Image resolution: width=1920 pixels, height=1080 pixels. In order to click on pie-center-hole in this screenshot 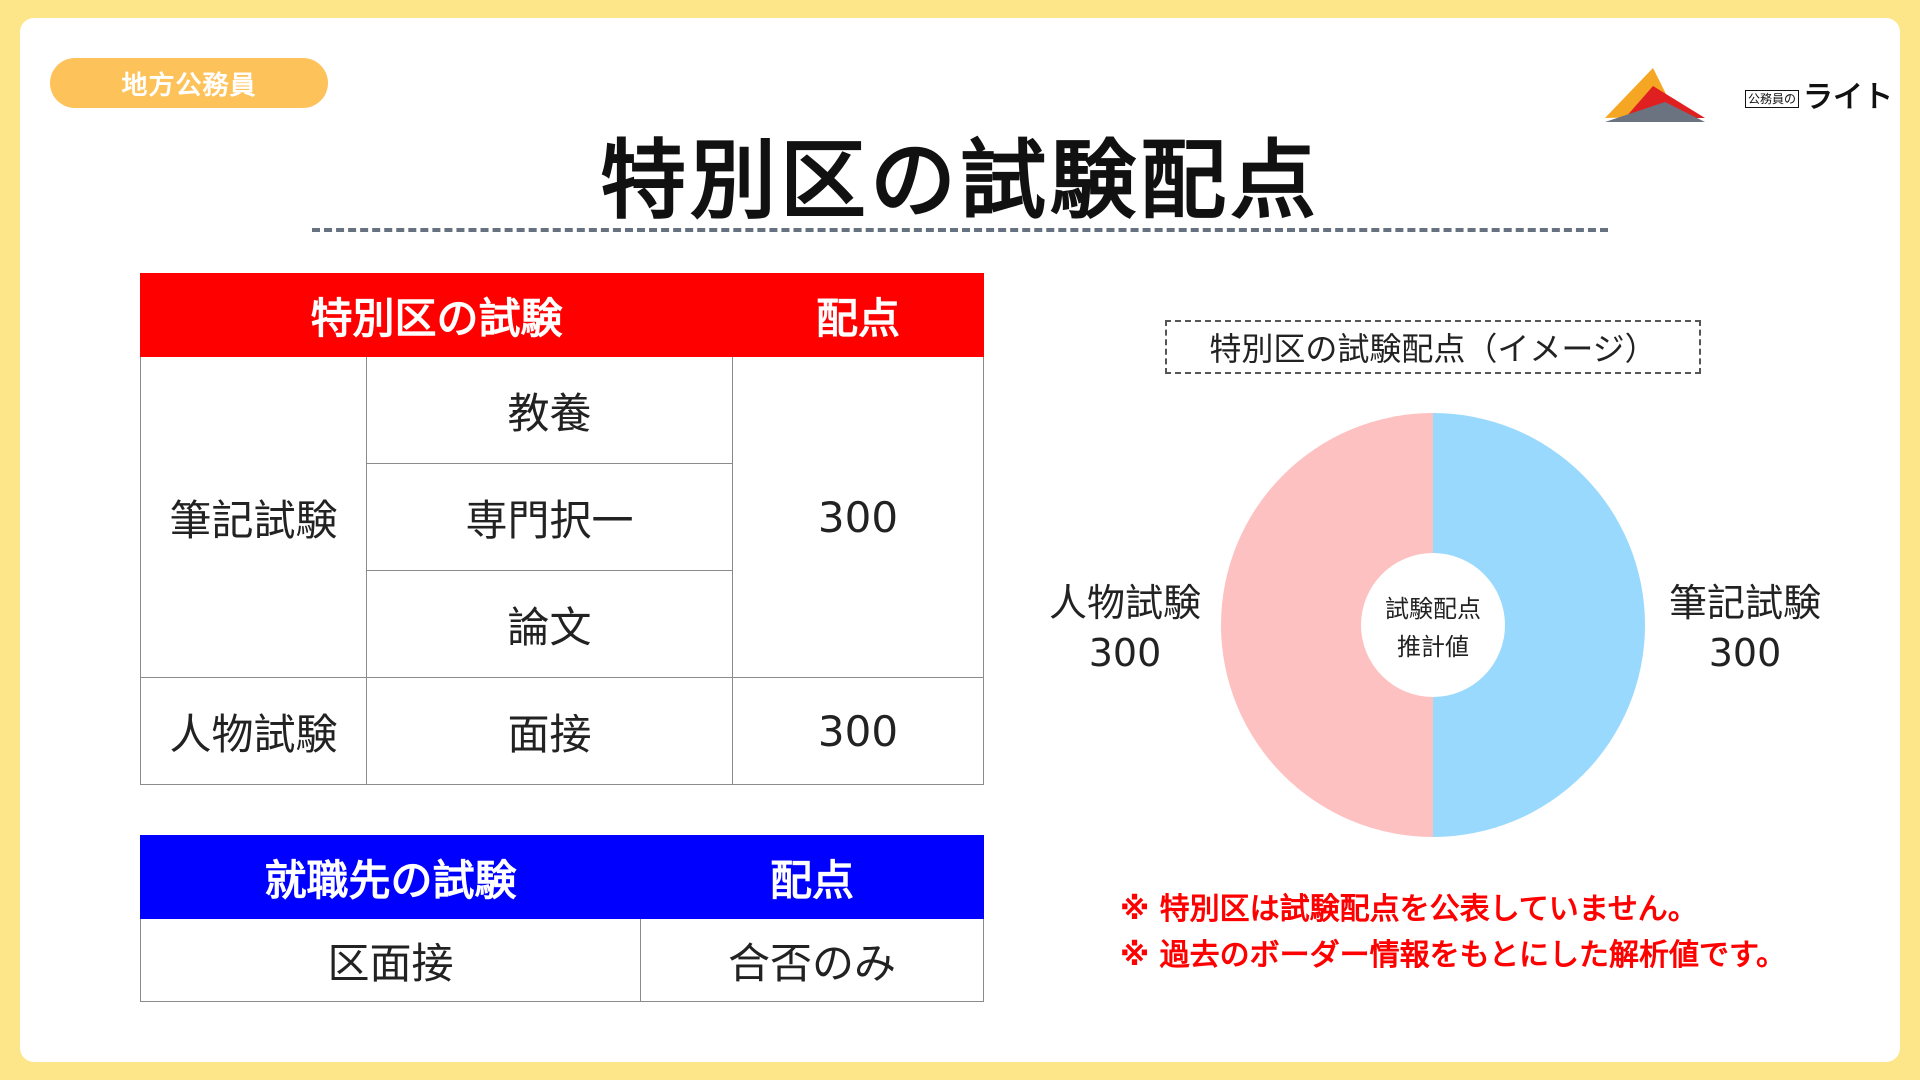, I will do `click(1433, 625)`.